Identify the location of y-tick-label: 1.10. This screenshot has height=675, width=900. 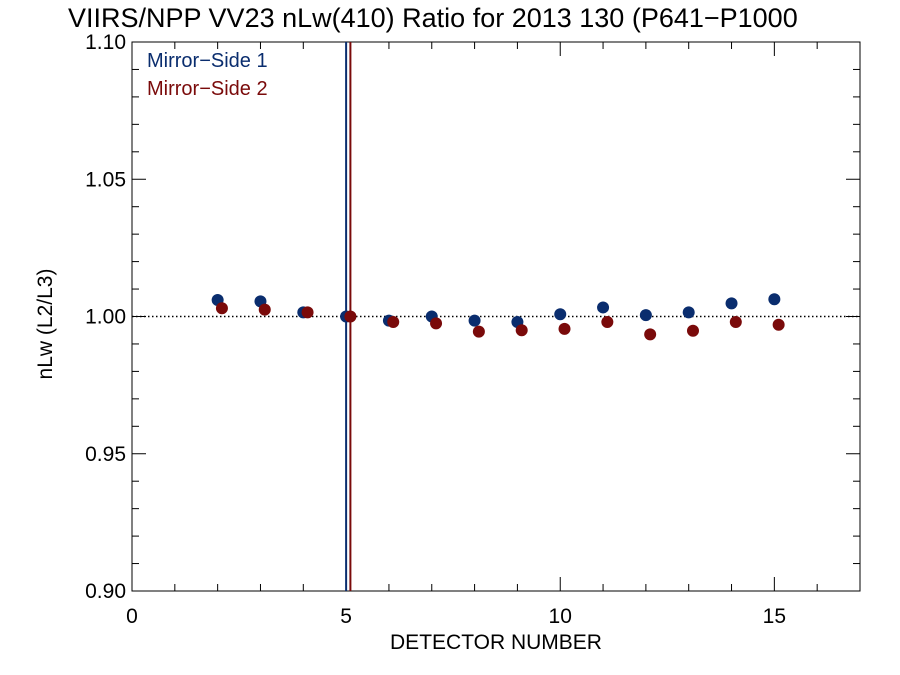
(105, 42).